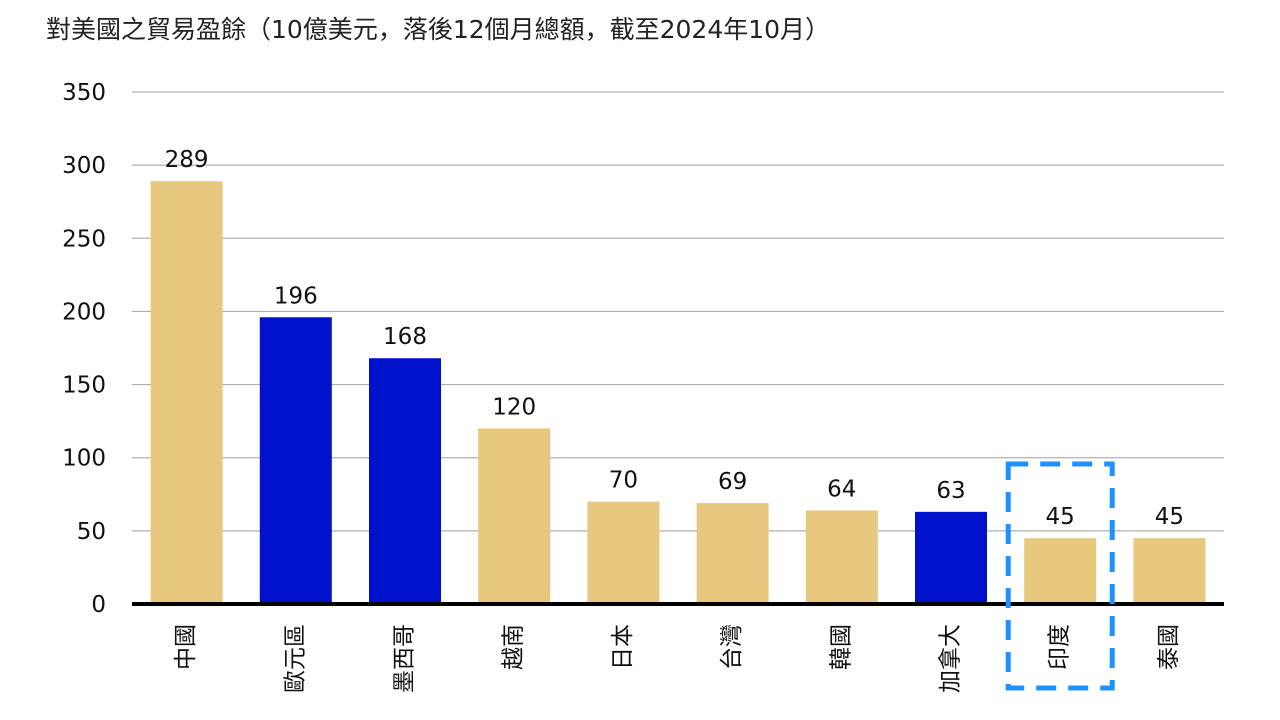 The width and height of the screenshot is (1280, 720). Describe the element at coordinates (514, 647) in the screenshot. I see `category-label: 越南` at that location.